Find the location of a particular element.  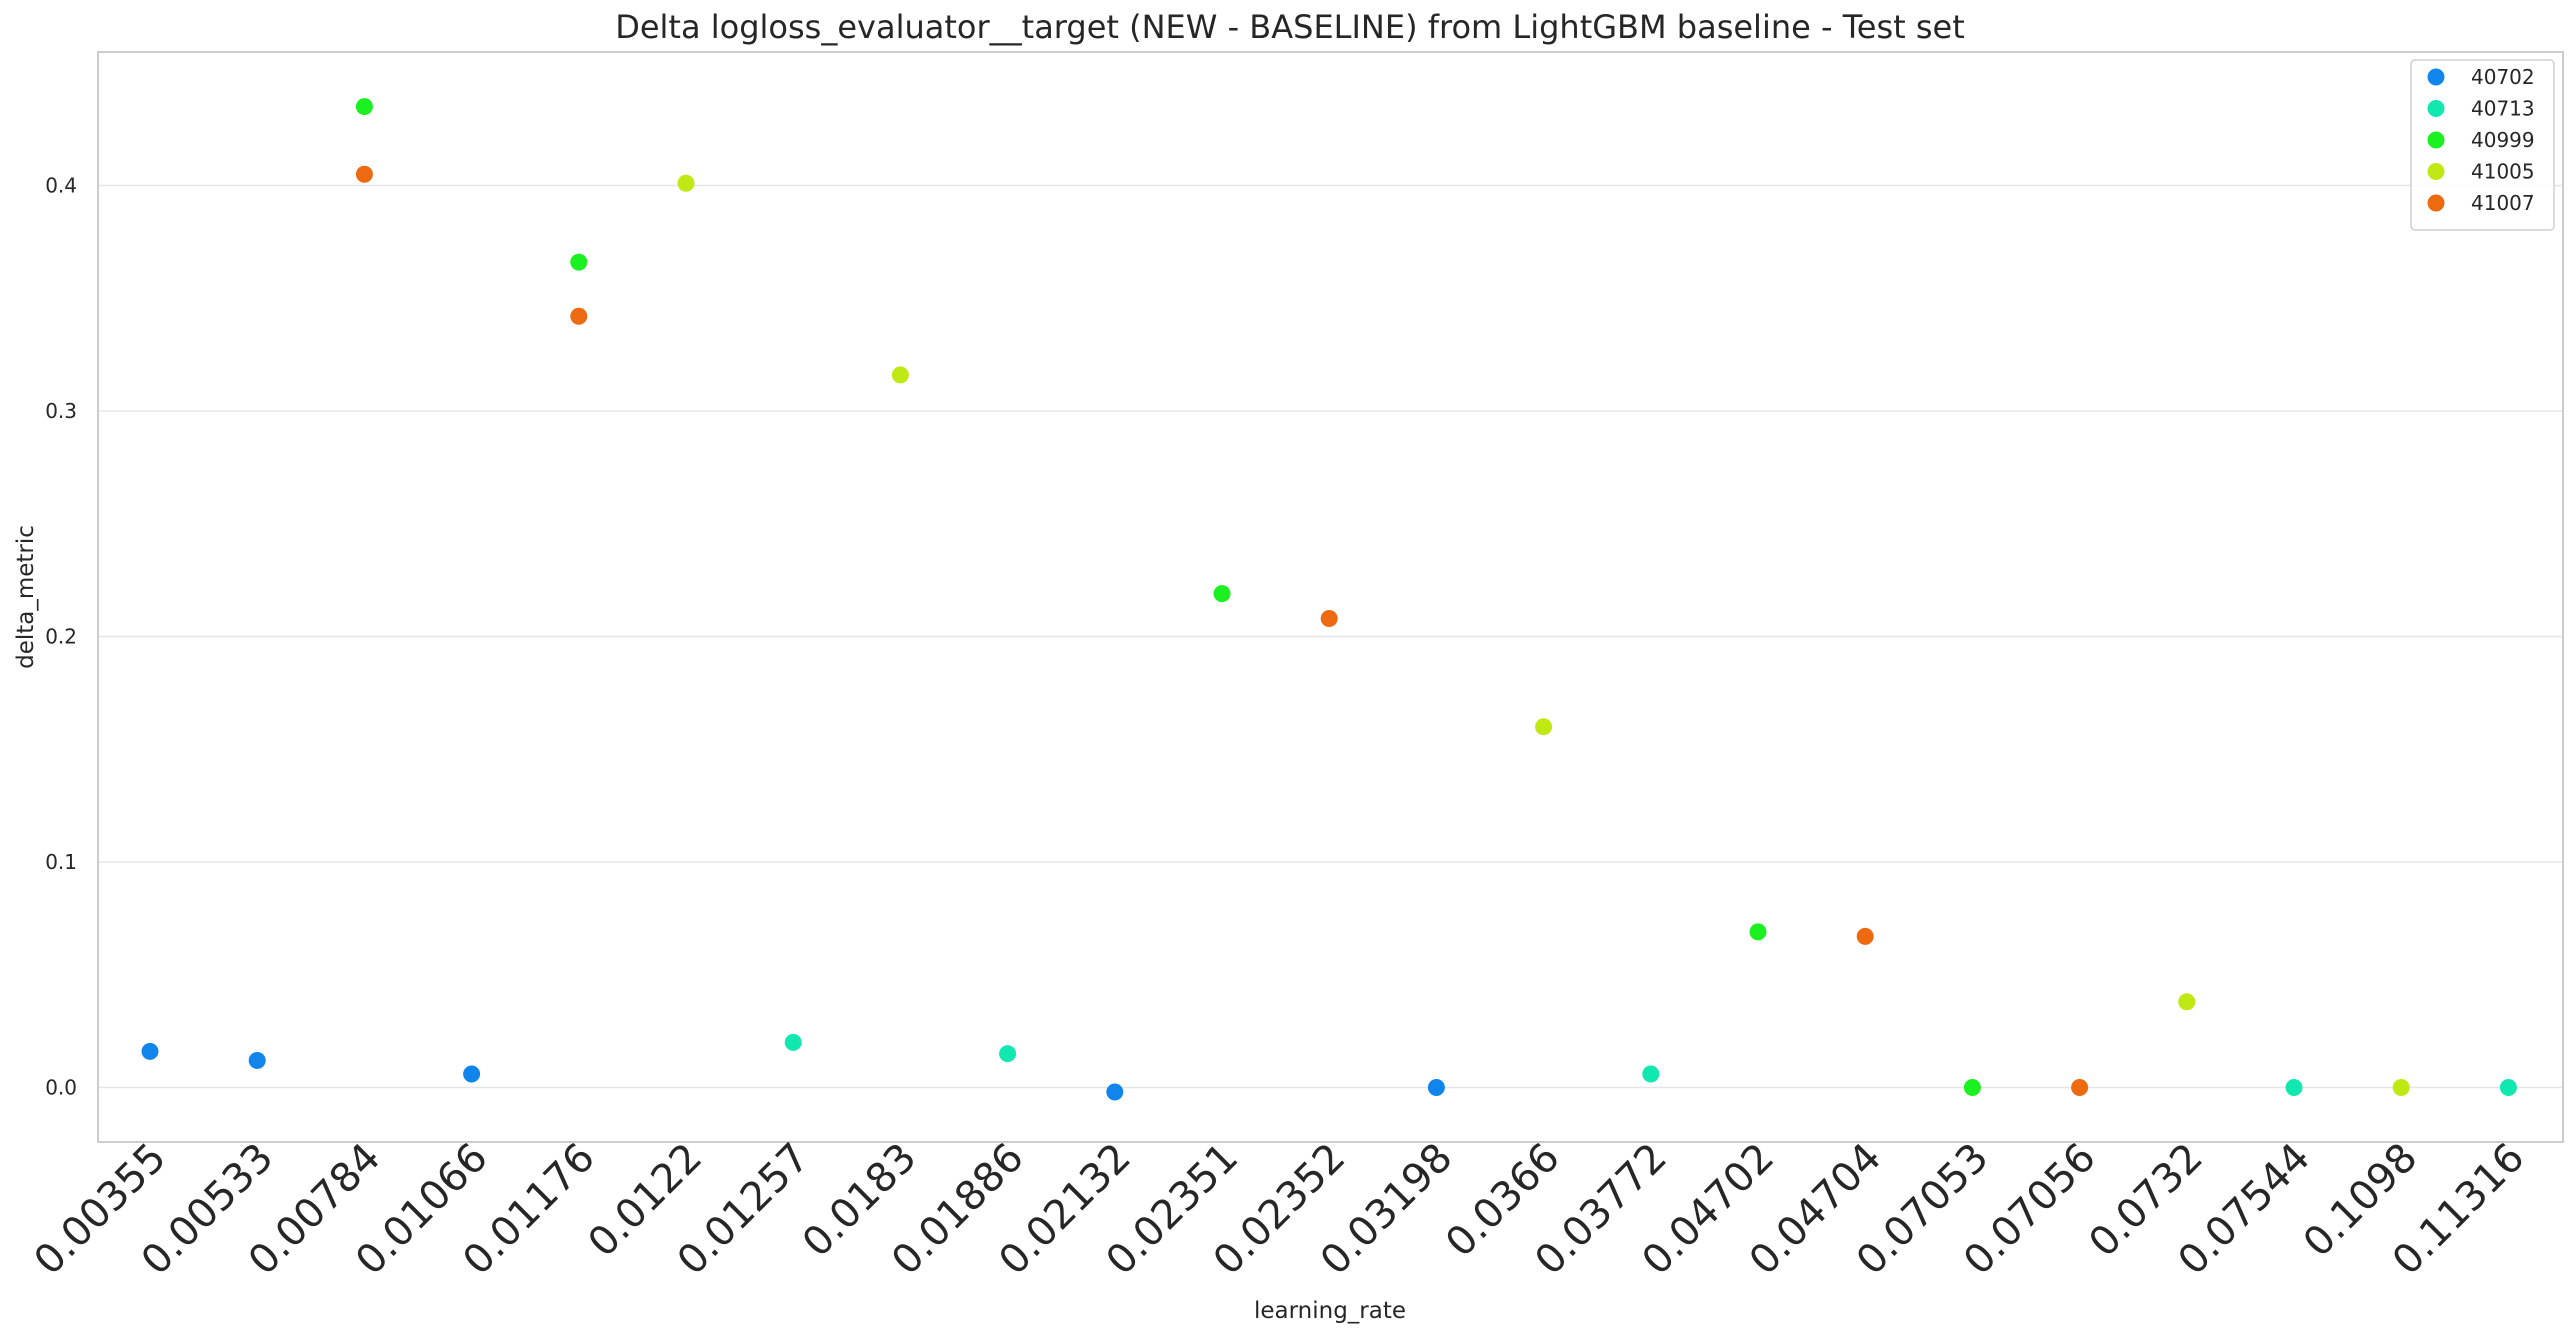

legend: 40702 40713 40999 41005 41007 is located at coordinates (2482, 145).